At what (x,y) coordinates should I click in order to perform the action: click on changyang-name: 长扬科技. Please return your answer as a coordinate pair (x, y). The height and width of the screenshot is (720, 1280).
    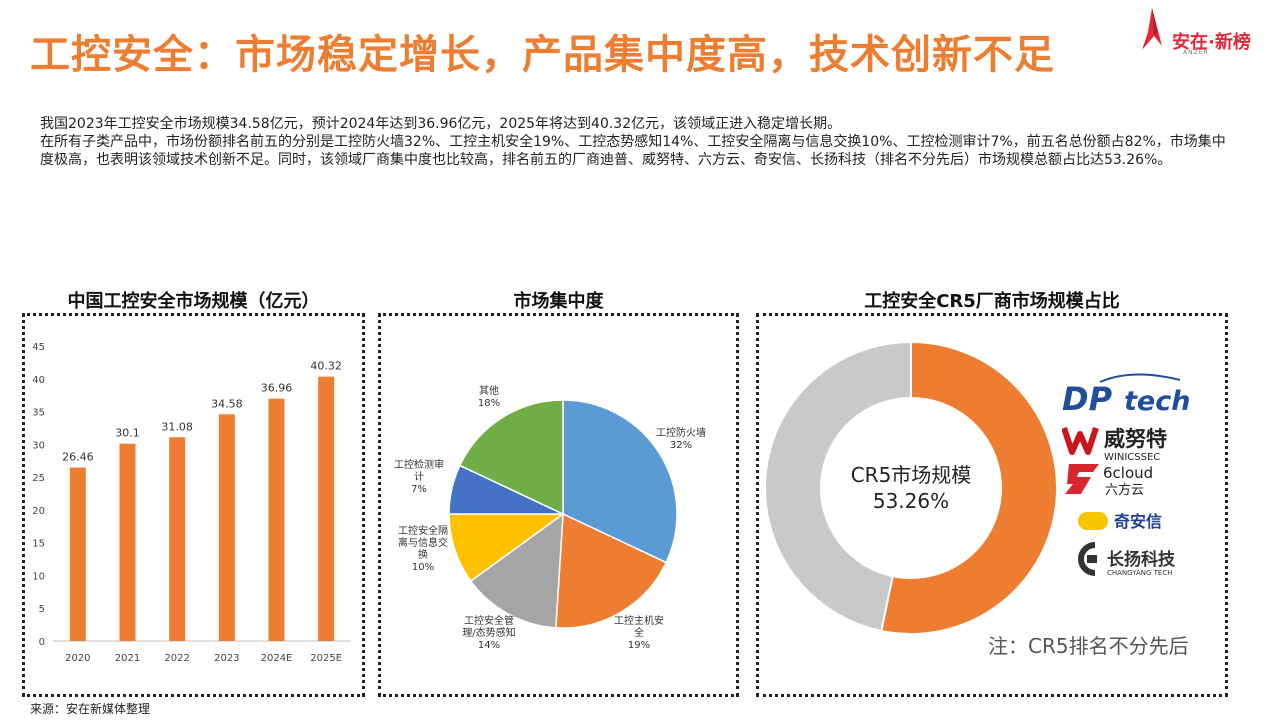
    Looking at the image, I should click on (1141, 559).